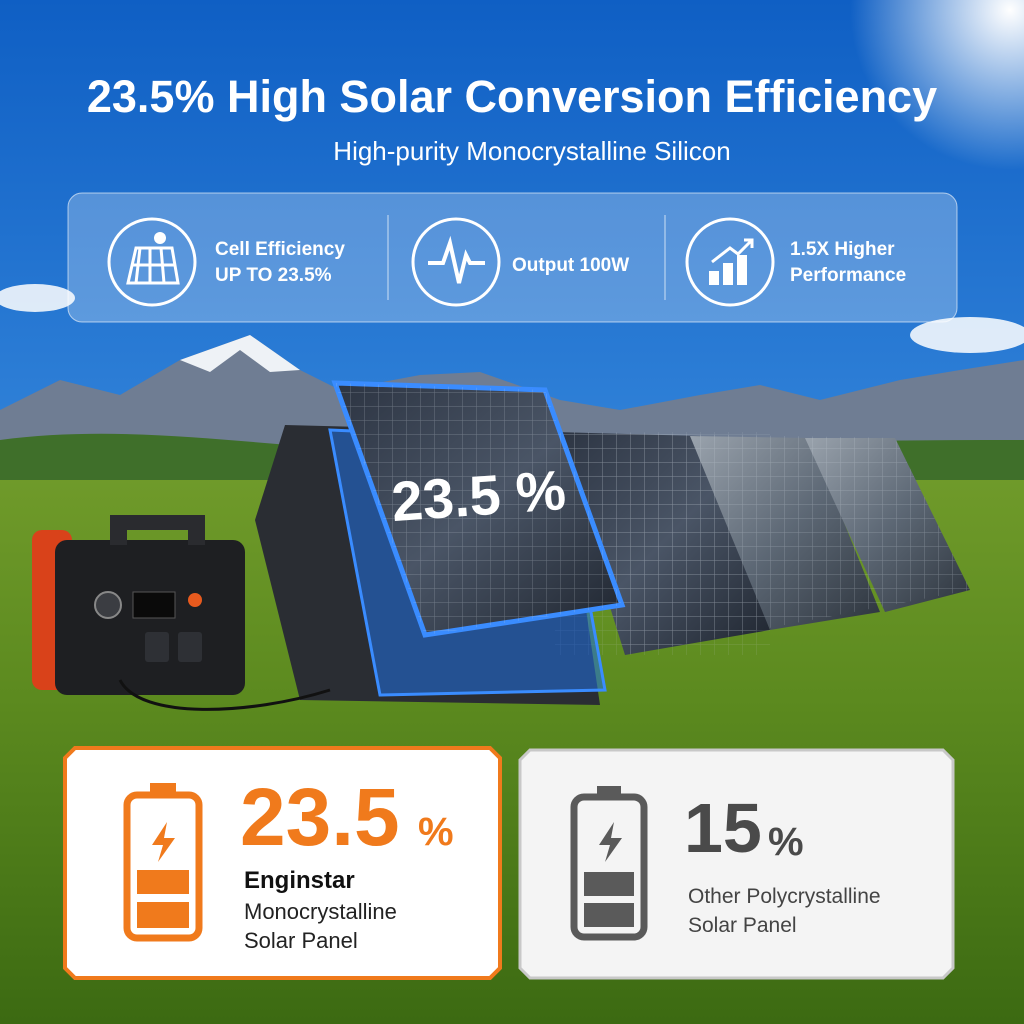 The width and height of the screenshot is (1024, 1024). I want to click on other-card: 15 % Other Polycrystalline Solar Panel, so click(736, 864).